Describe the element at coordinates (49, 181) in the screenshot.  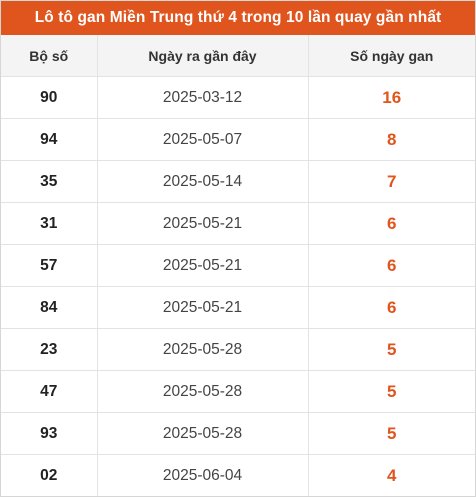
I see `cell-number: 35` at that location.